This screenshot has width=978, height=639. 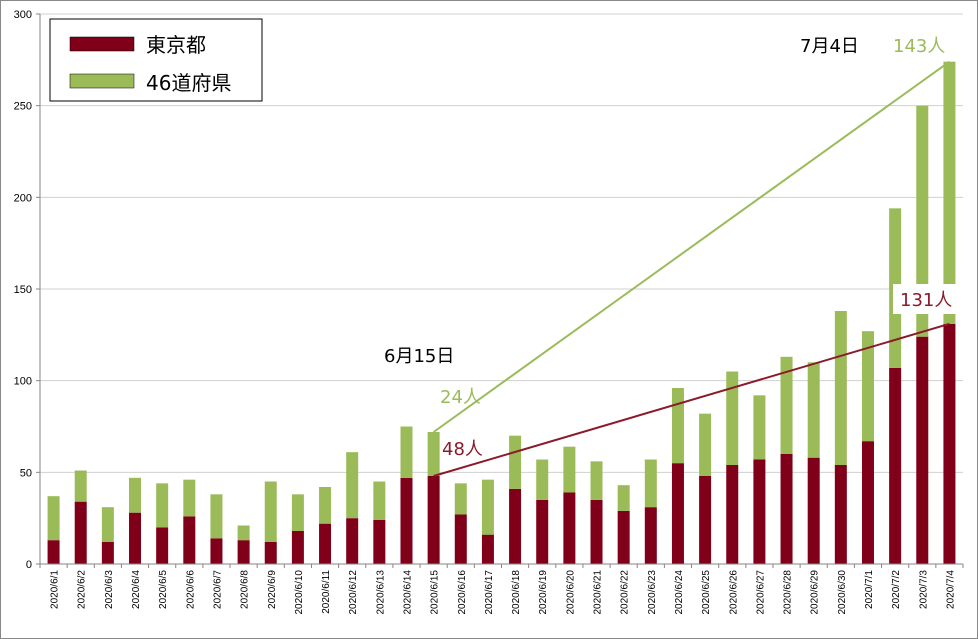 I want to click on x-tick-label: 2020/7/3, so click(x=923, y=589).